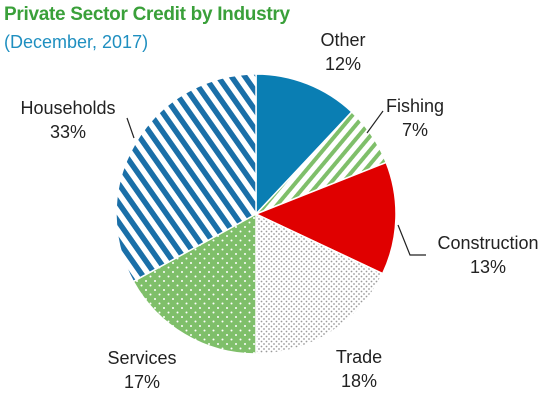  Describe the element at coordinates (194, 283) in the screenshot. I see `pie-slice-services` at that location.